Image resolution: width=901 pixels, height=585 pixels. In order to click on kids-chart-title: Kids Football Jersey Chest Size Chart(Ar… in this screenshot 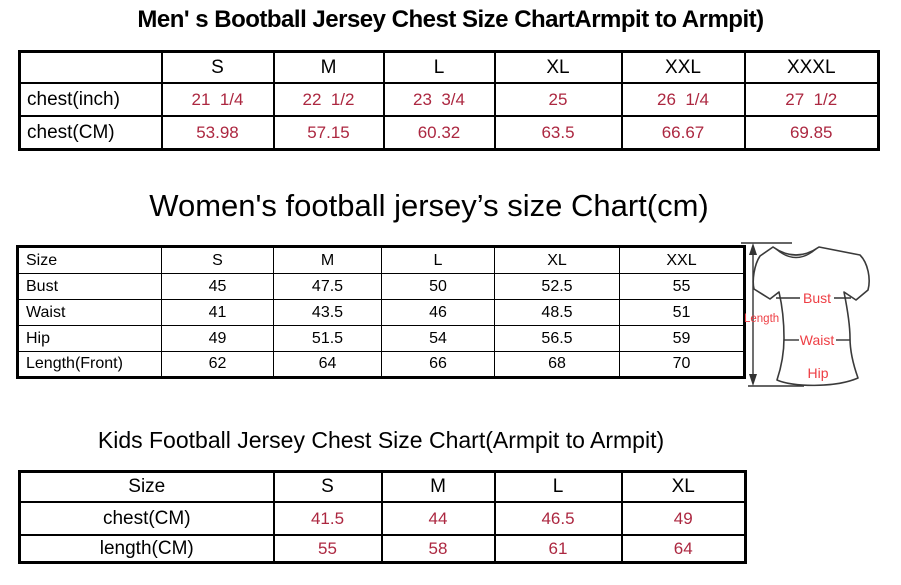, I will do `click(381, 440)`.